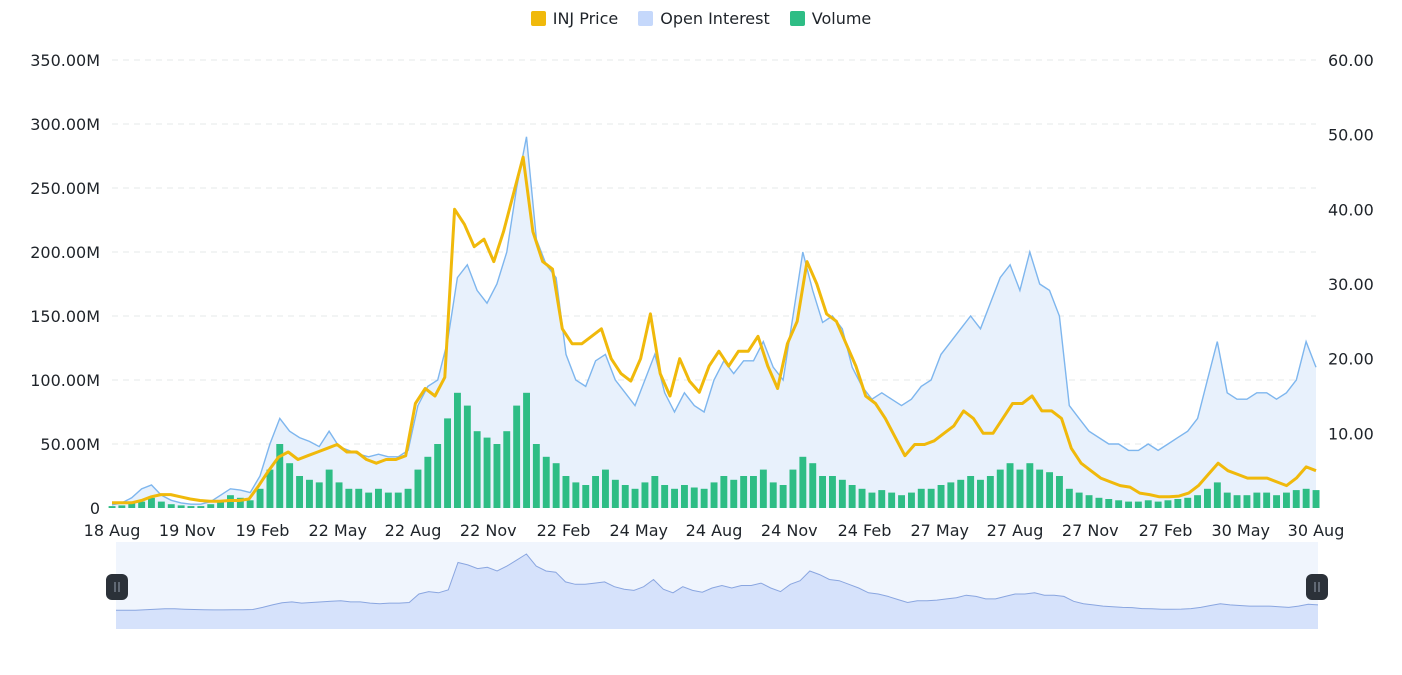  What do you see at coordinates (1316, 530) in the screenshot?
I see `x-tick-label: 30 Aug` at bounding box center [1316, 530].